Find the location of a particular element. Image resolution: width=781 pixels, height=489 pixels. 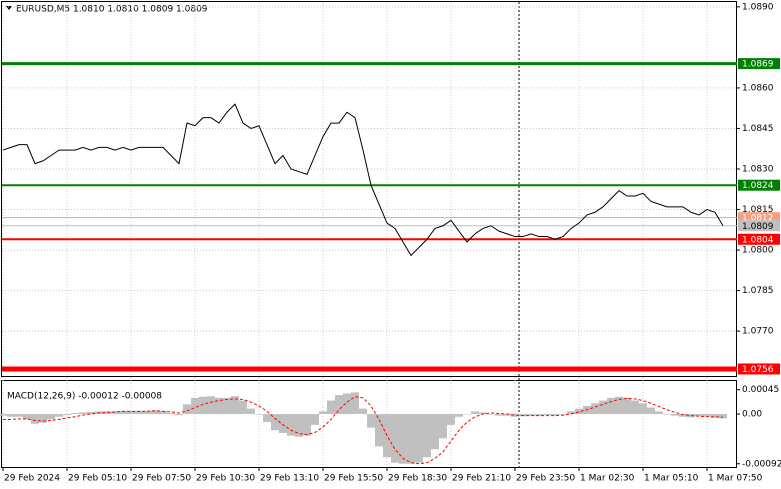

x-tick-label: 29 Feb 2024 is located at coordinates (32, 479).